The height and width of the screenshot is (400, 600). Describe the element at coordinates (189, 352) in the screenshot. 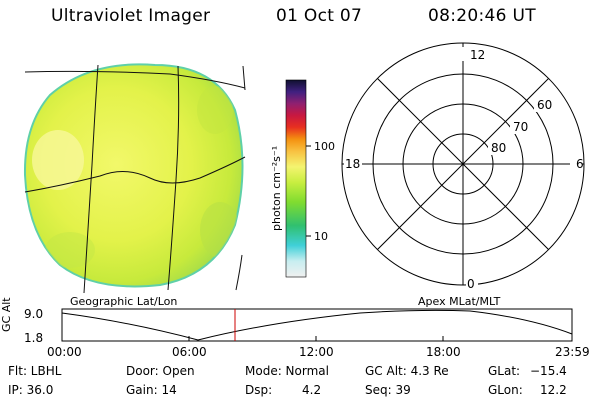

I see `altitude-xtick-0600: 06:00` at that location.